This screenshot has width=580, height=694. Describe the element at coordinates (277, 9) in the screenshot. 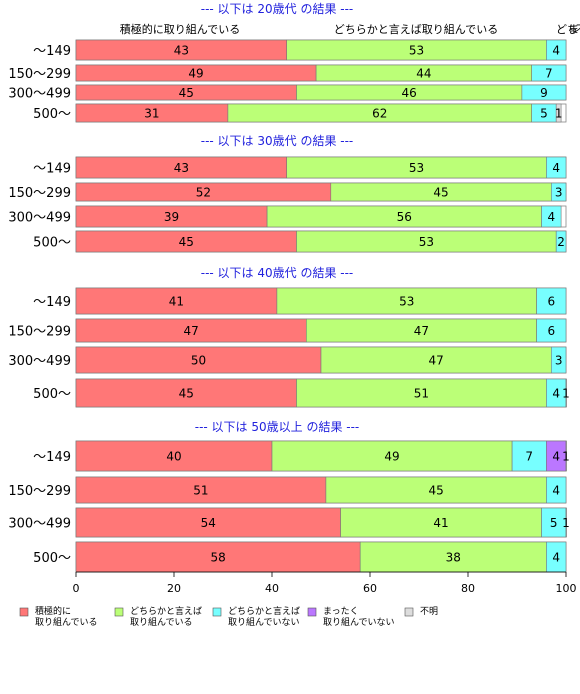

I see `group-title: --- 以下は 20歳代 の結果 ---` at that location.